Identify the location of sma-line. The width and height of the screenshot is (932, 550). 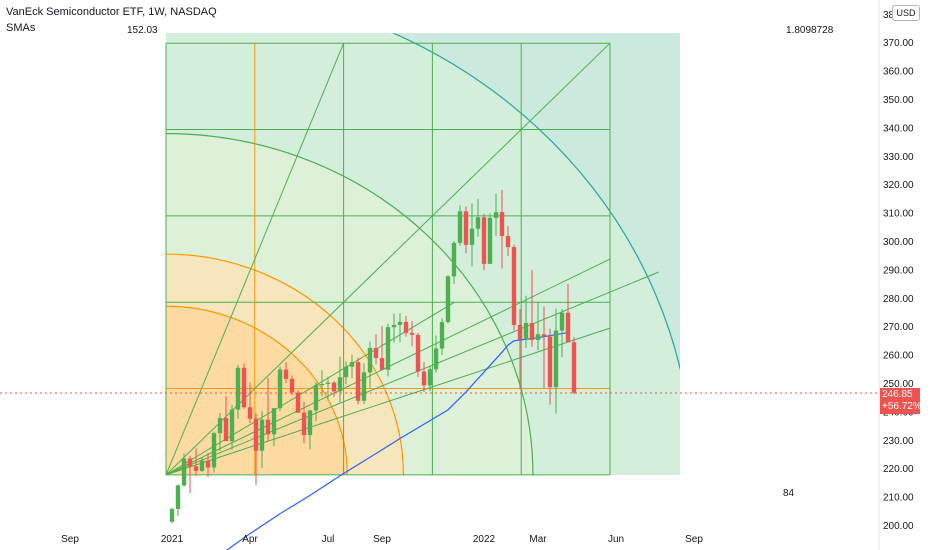
(397, 441).